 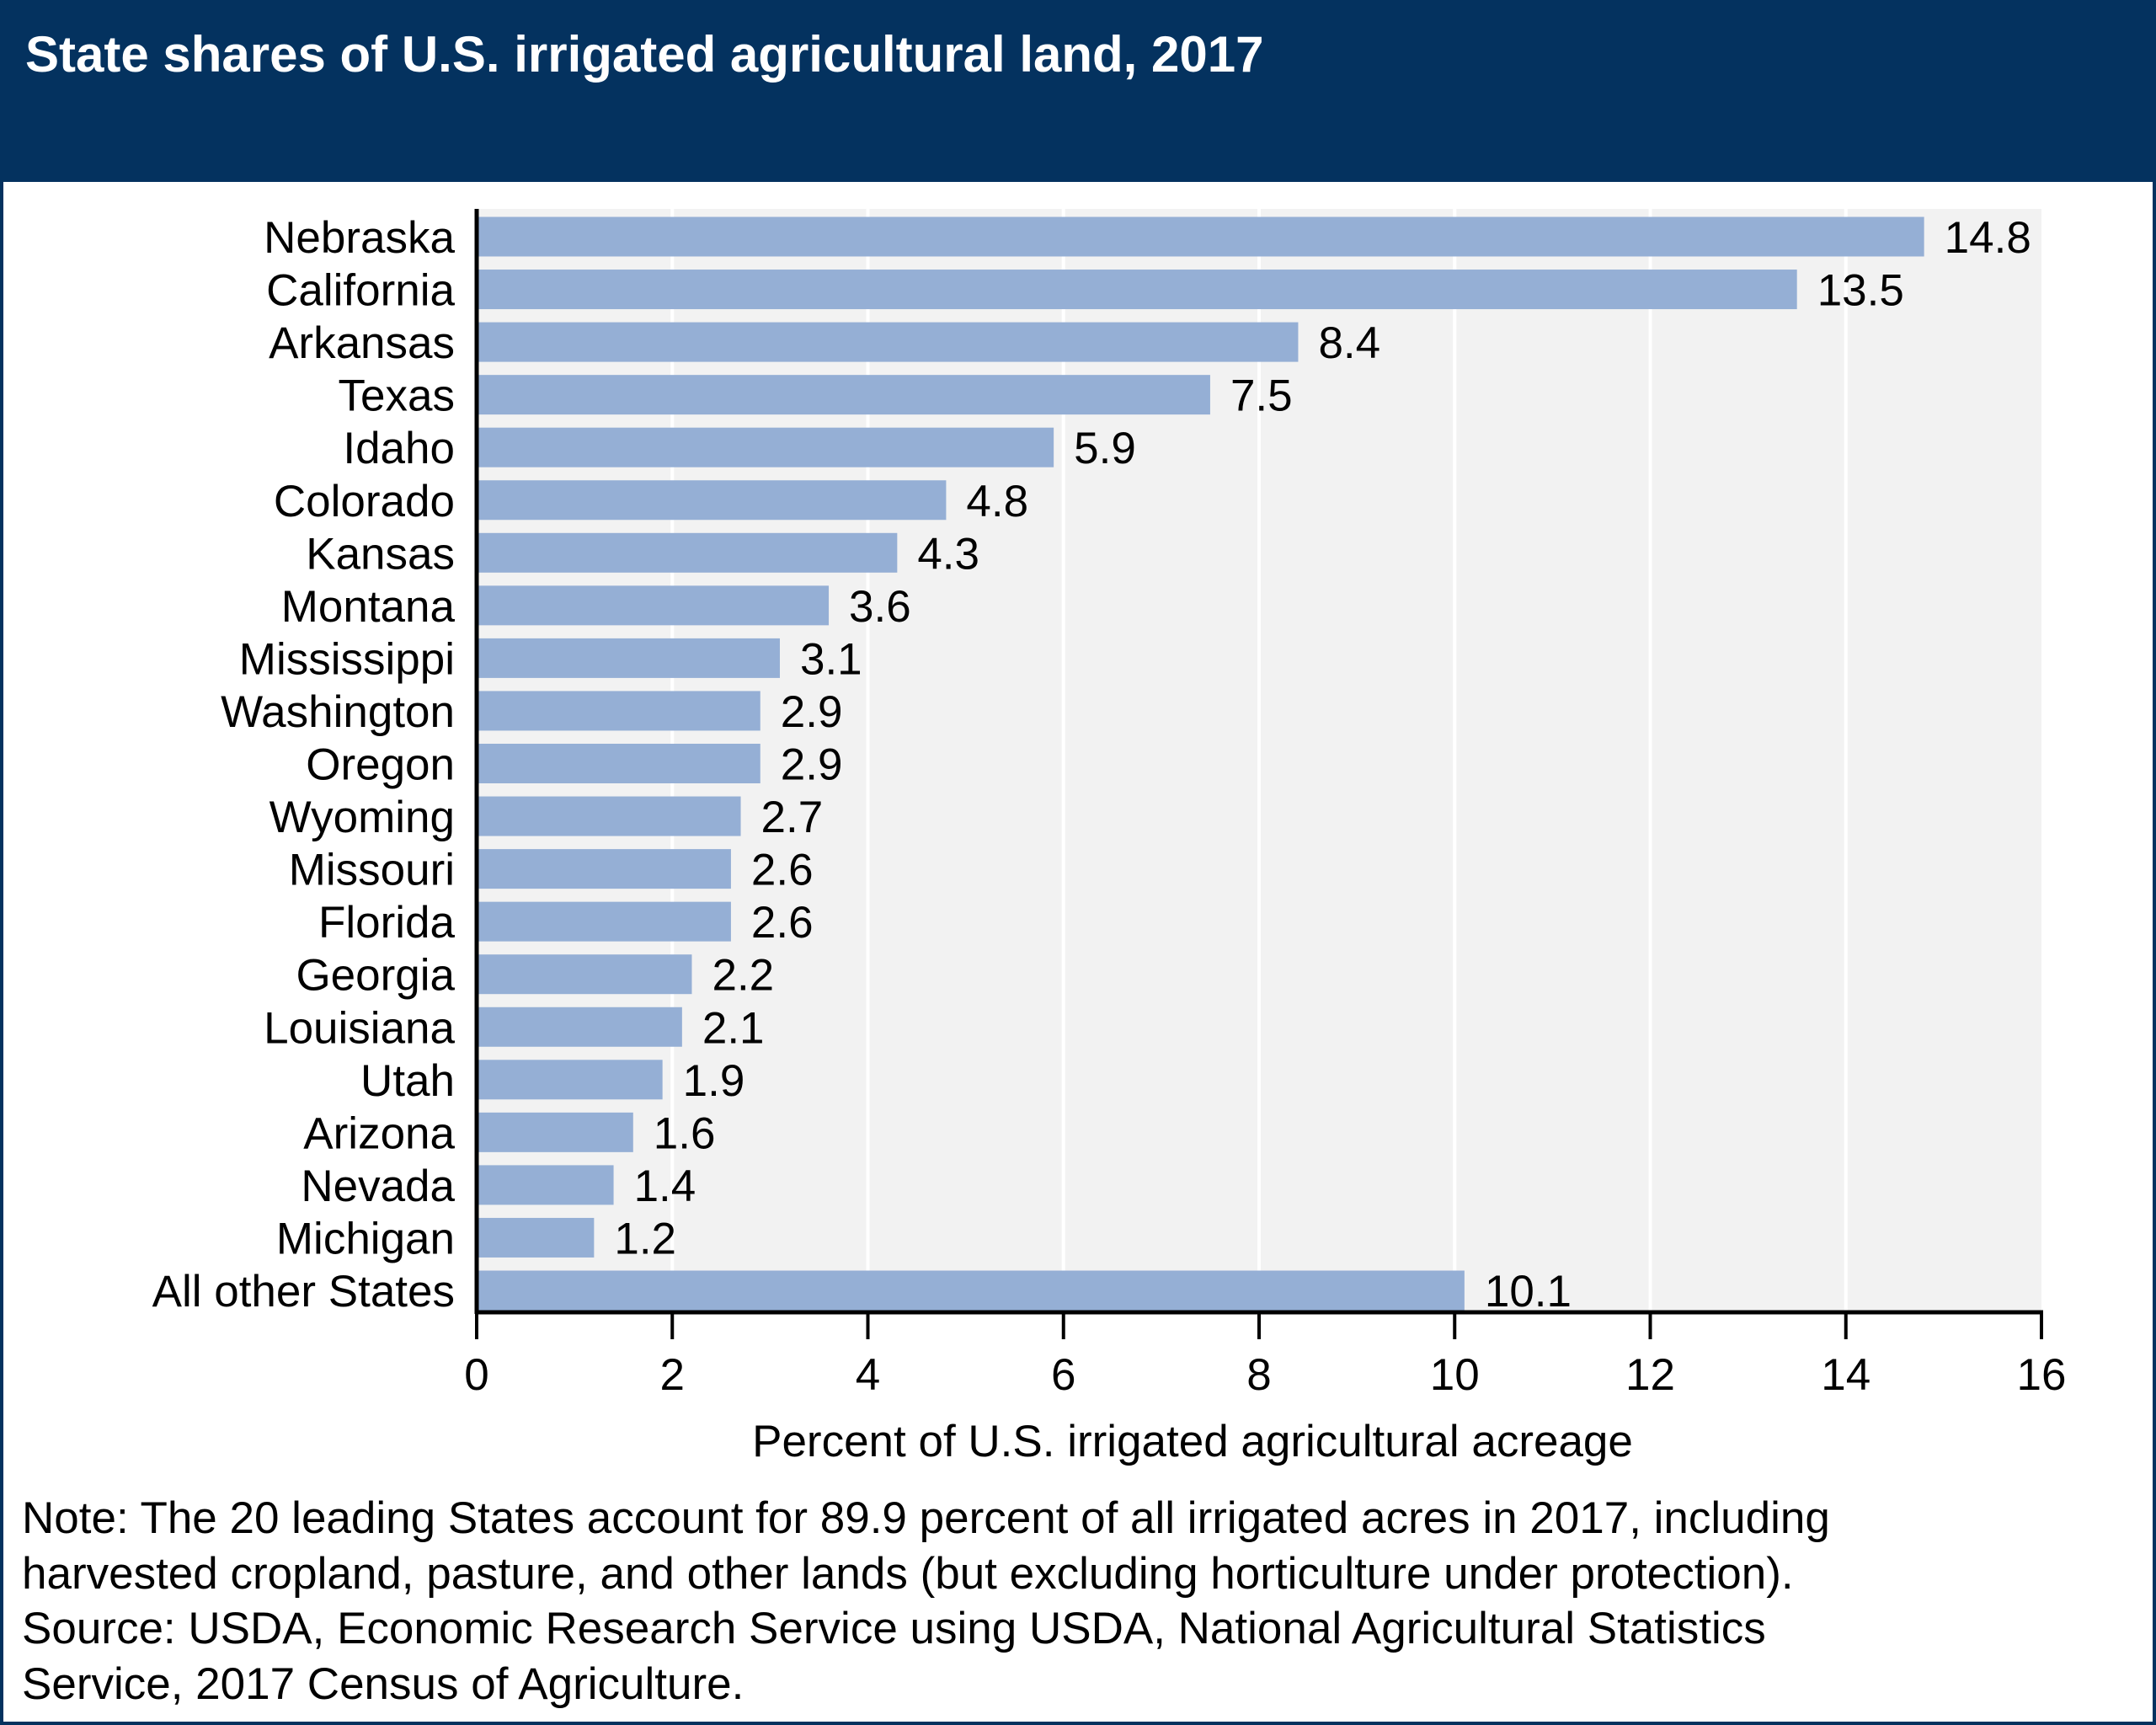 I want to click on category-label: Oregon, so click(x=380, y=765).